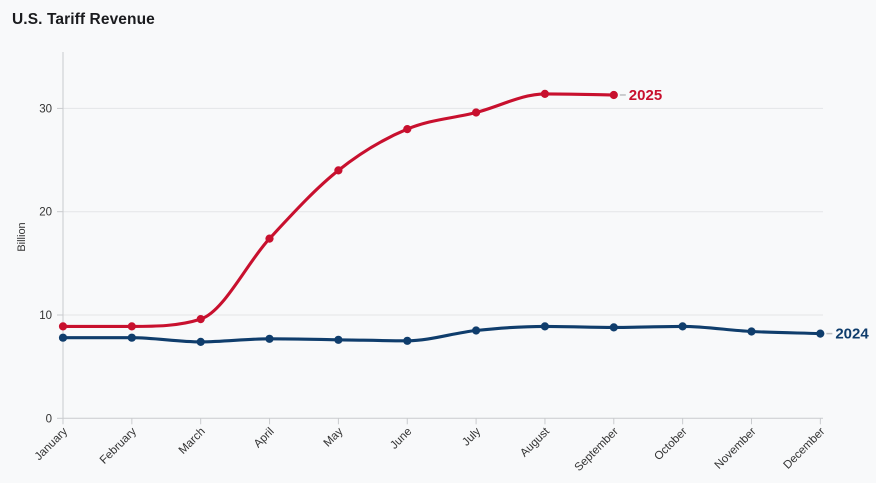 The width and height of the screenshot is (876, 483). Describe the element at coordinates (338, 339) in the screenshot. I see `data-point-2024-may` at that location.